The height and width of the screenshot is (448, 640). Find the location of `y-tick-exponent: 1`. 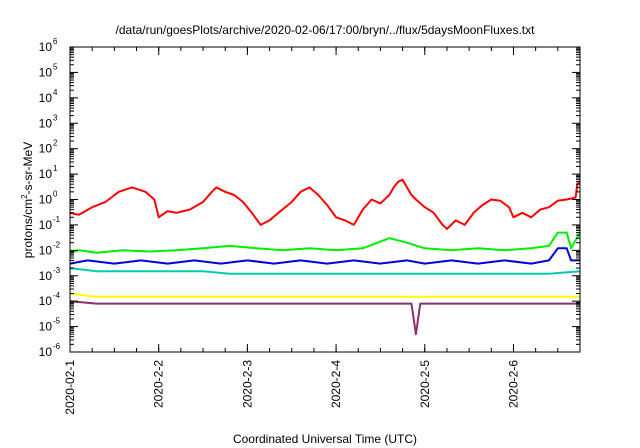

y-tick-exponent: 1 is located at coordinates (55, 168).